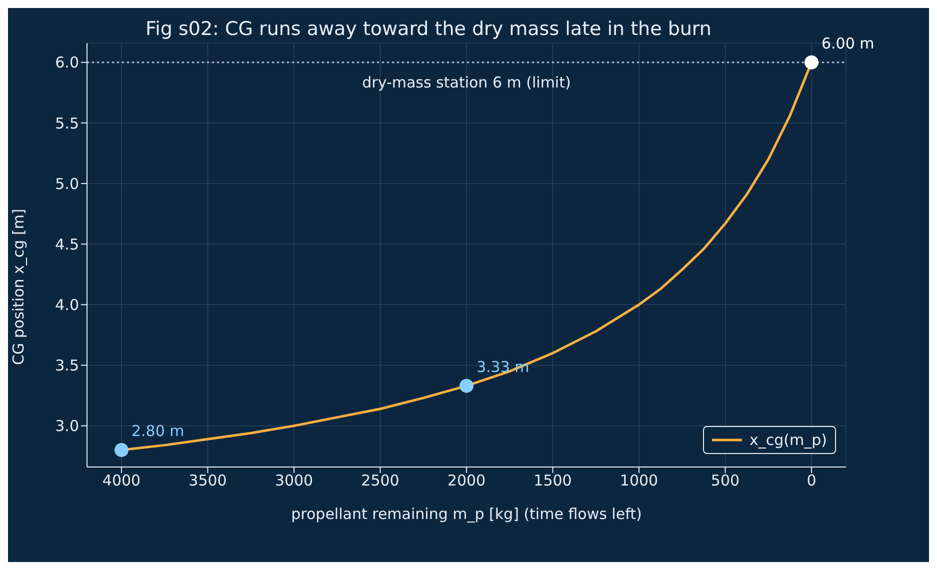 The height and width of the screenshot is (570, 937). Describe the element at coordinates (466, 514) in the screenshot. I see `x-axis-title: propellant remaining m_p [kg] (time flows left)` at that location.